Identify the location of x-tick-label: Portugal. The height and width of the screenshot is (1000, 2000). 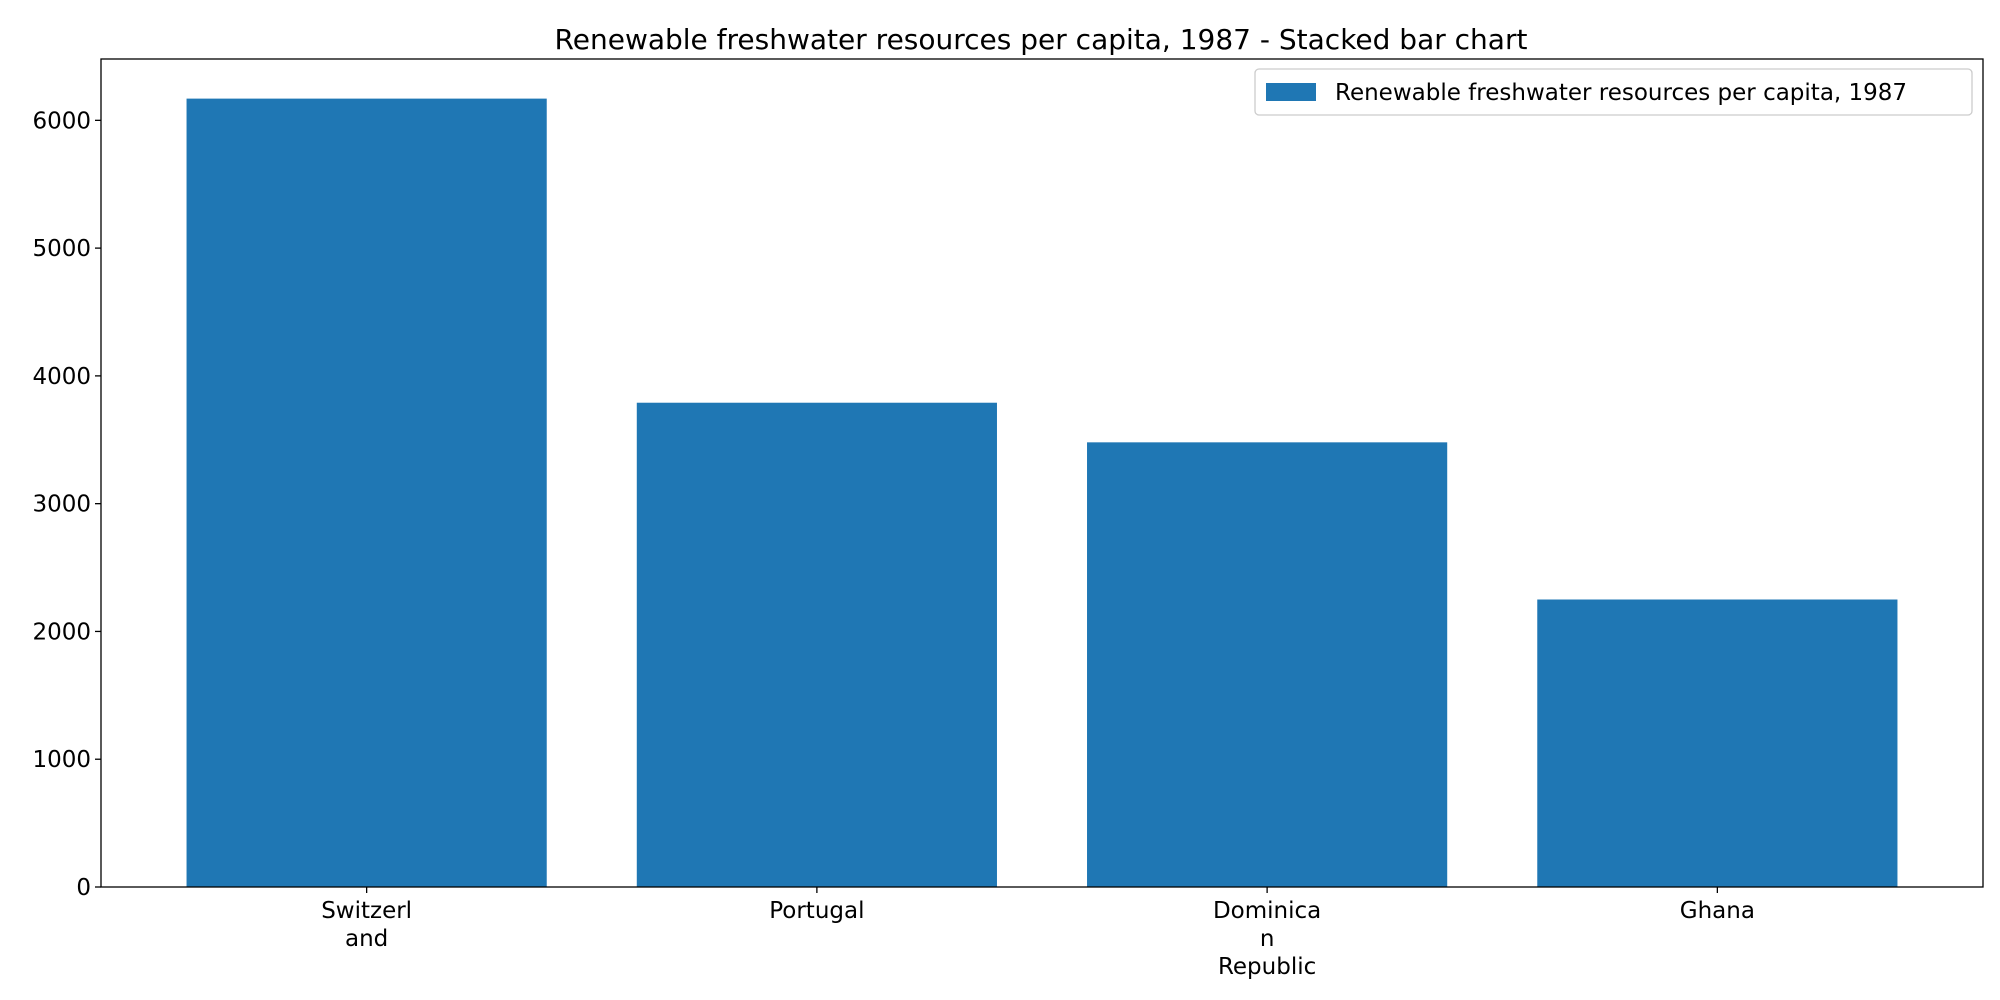
(816, 911).